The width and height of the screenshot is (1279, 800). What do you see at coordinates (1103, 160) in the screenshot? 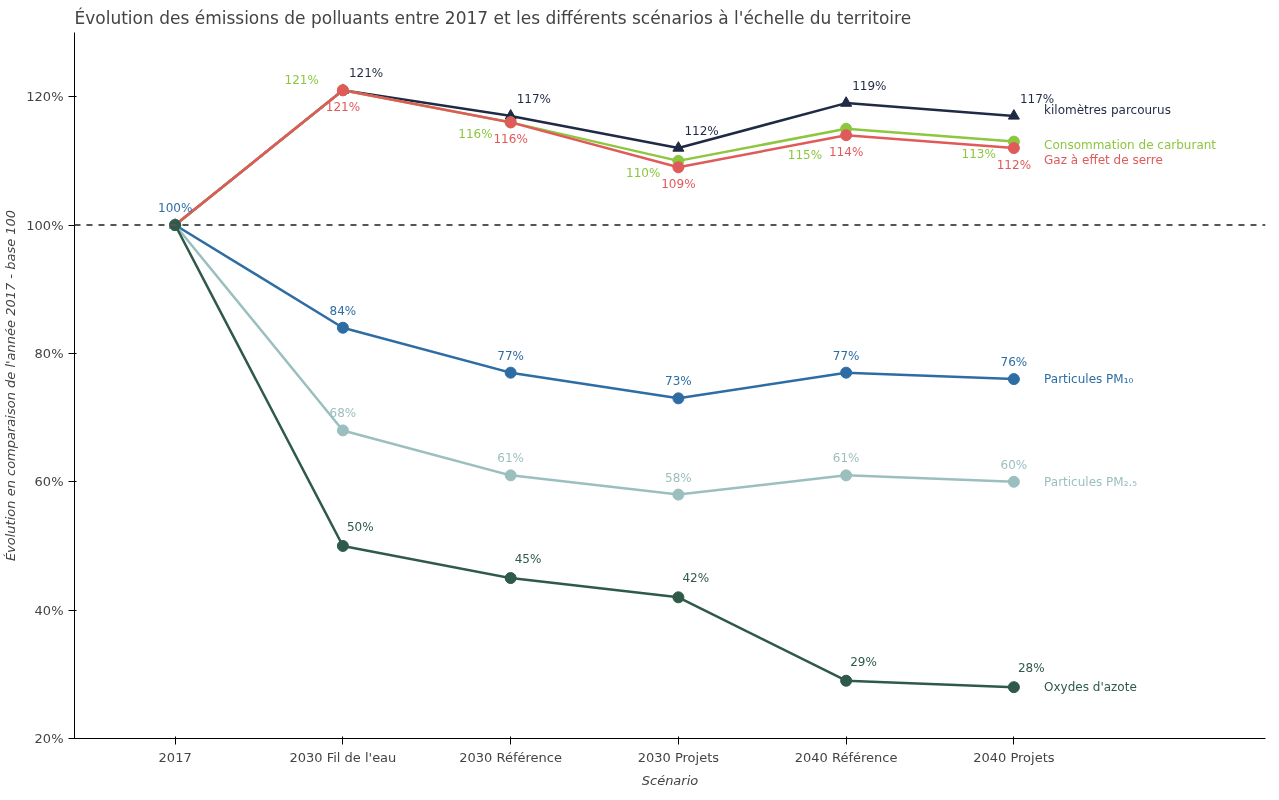
I see `text: Gaz à effet de serre` at bounding box center [1103, 160].